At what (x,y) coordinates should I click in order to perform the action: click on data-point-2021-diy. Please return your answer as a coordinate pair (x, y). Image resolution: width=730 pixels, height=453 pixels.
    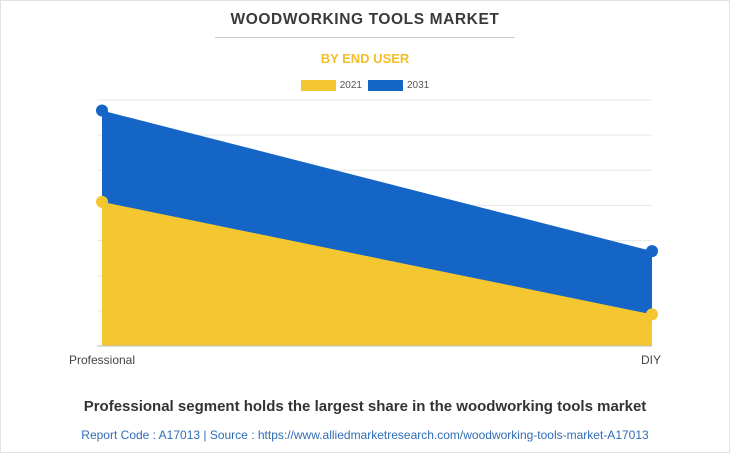
    Looking at the image, I should click on (652, 314).